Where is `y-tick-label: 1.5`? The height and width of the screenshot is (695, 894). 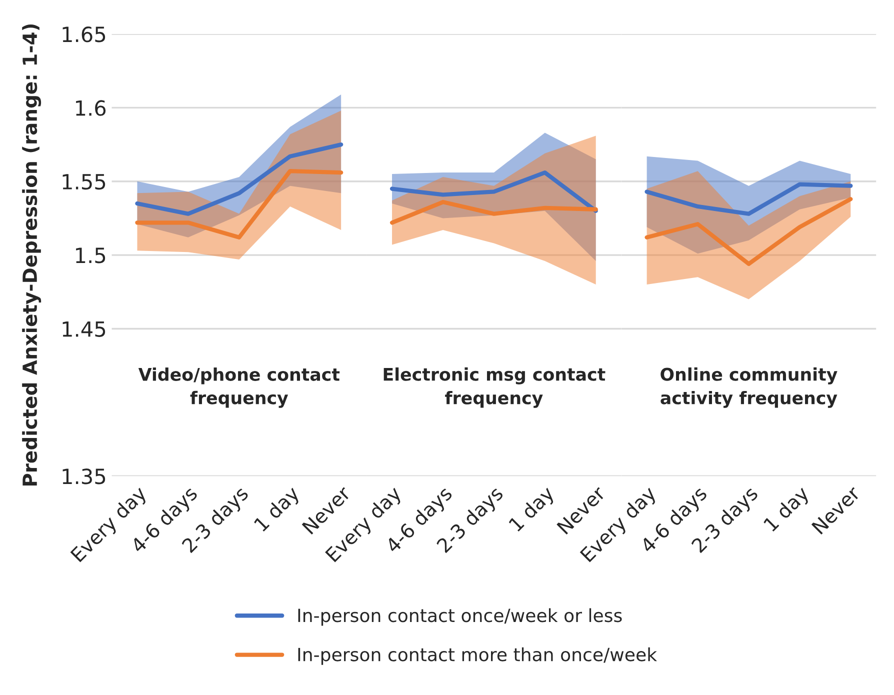 y-tick-label: 1.5 is located at coordinates (91, 256).